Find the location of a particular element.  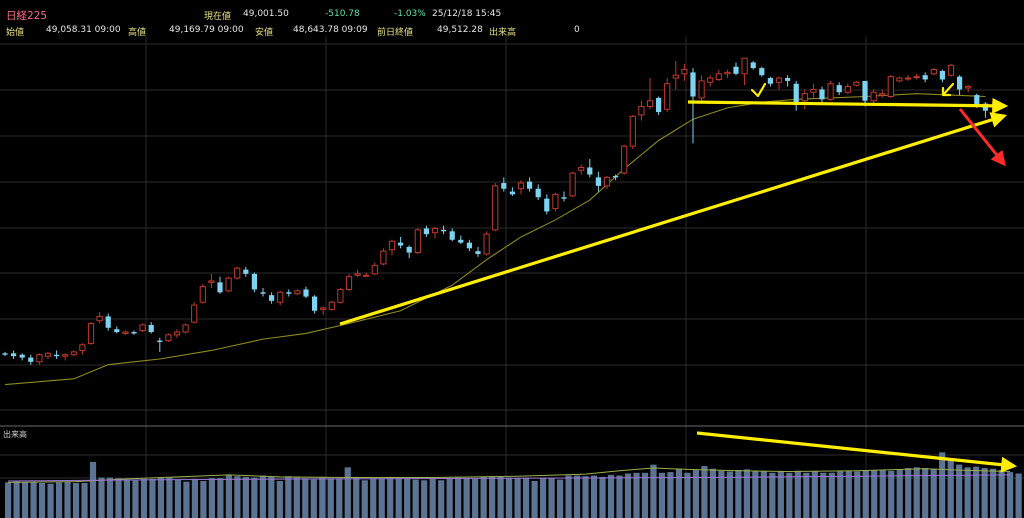

volume-ma-short-line is located at coordinates (509, 475).